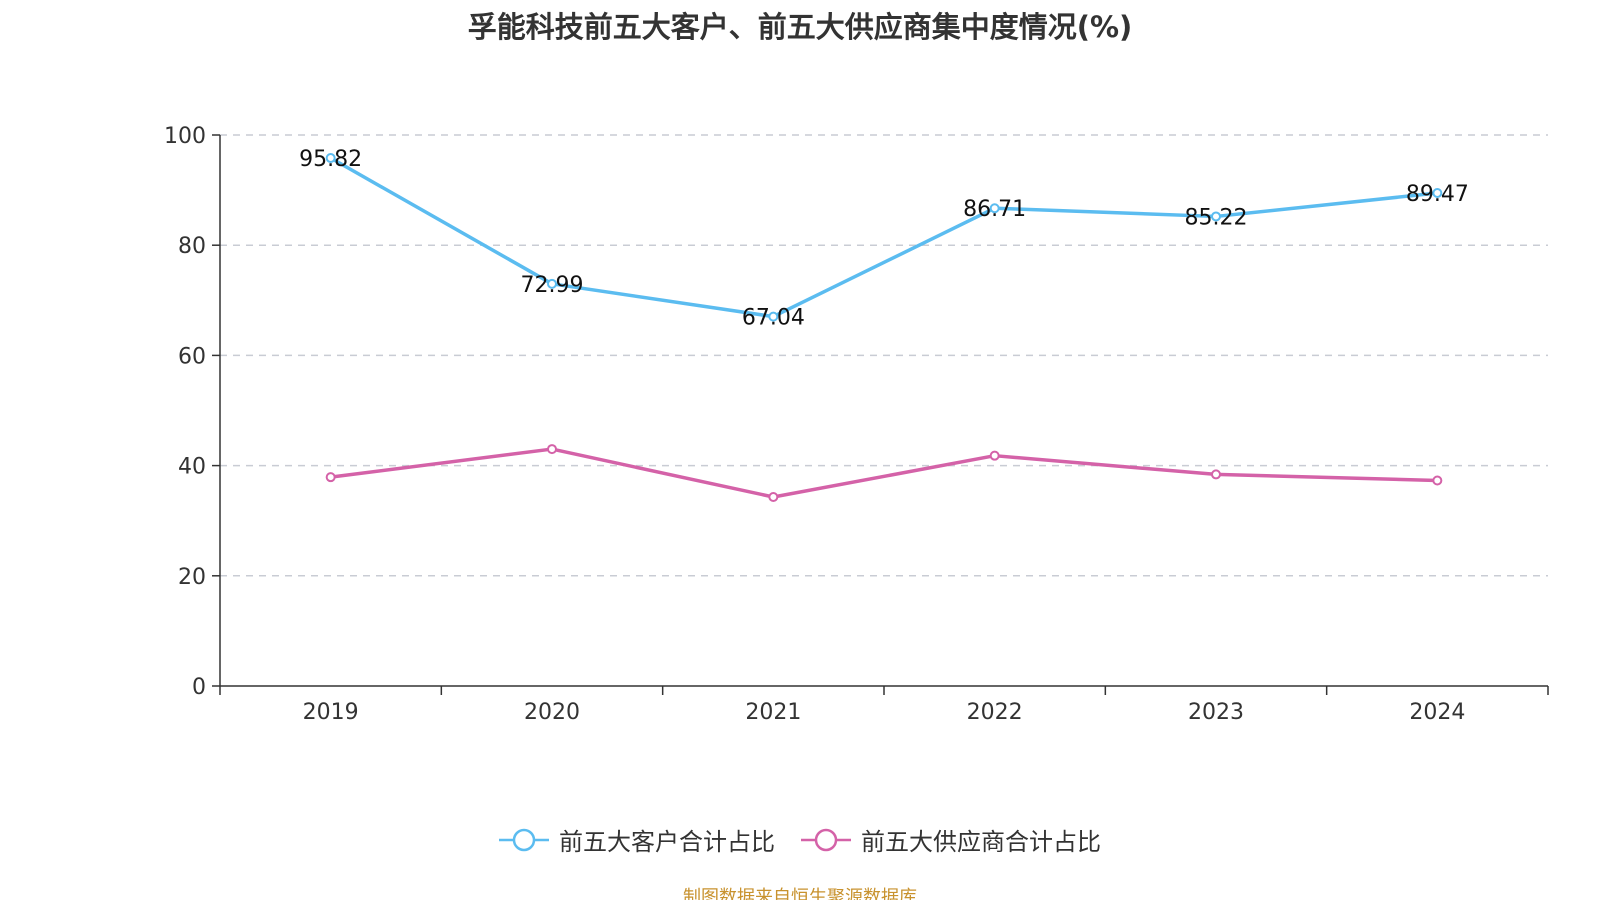 This screenshot has width=1600, height=900. Describe the element at coordinates (192, 577) in the screenshot. I see `y-tick-label: 20` at that location.